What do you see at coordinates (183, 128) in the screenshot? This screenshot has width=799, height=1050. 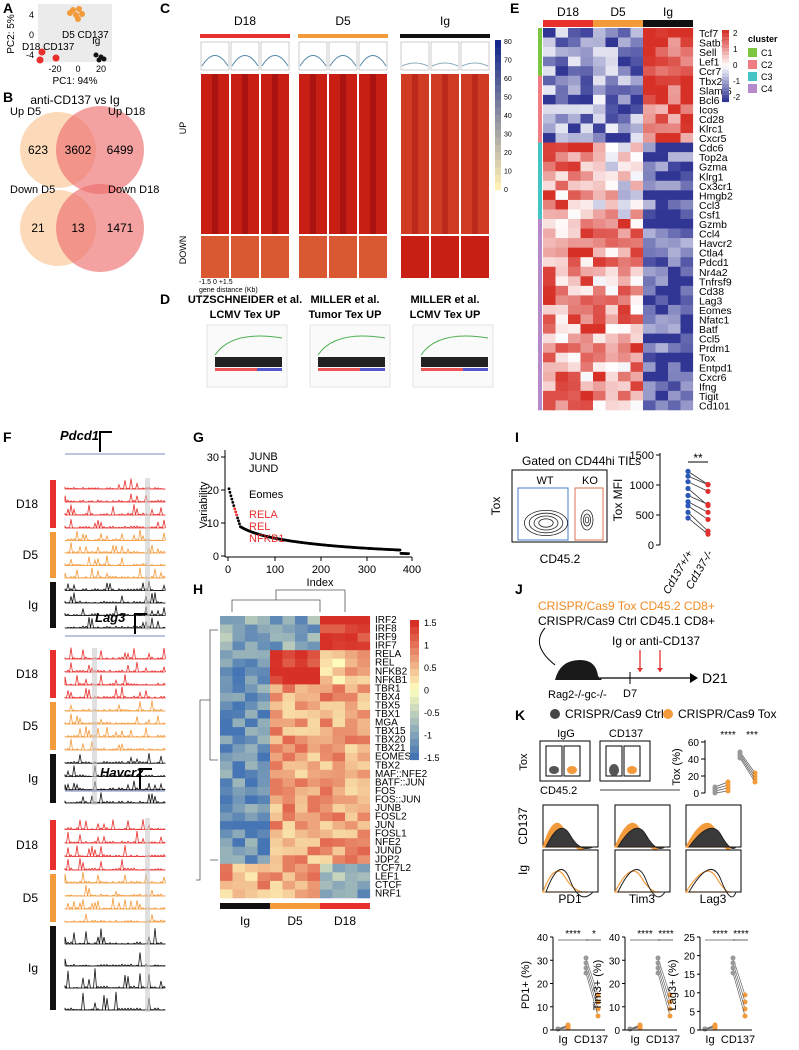 I see `row-label: UP` at bounding box center [183, 128].